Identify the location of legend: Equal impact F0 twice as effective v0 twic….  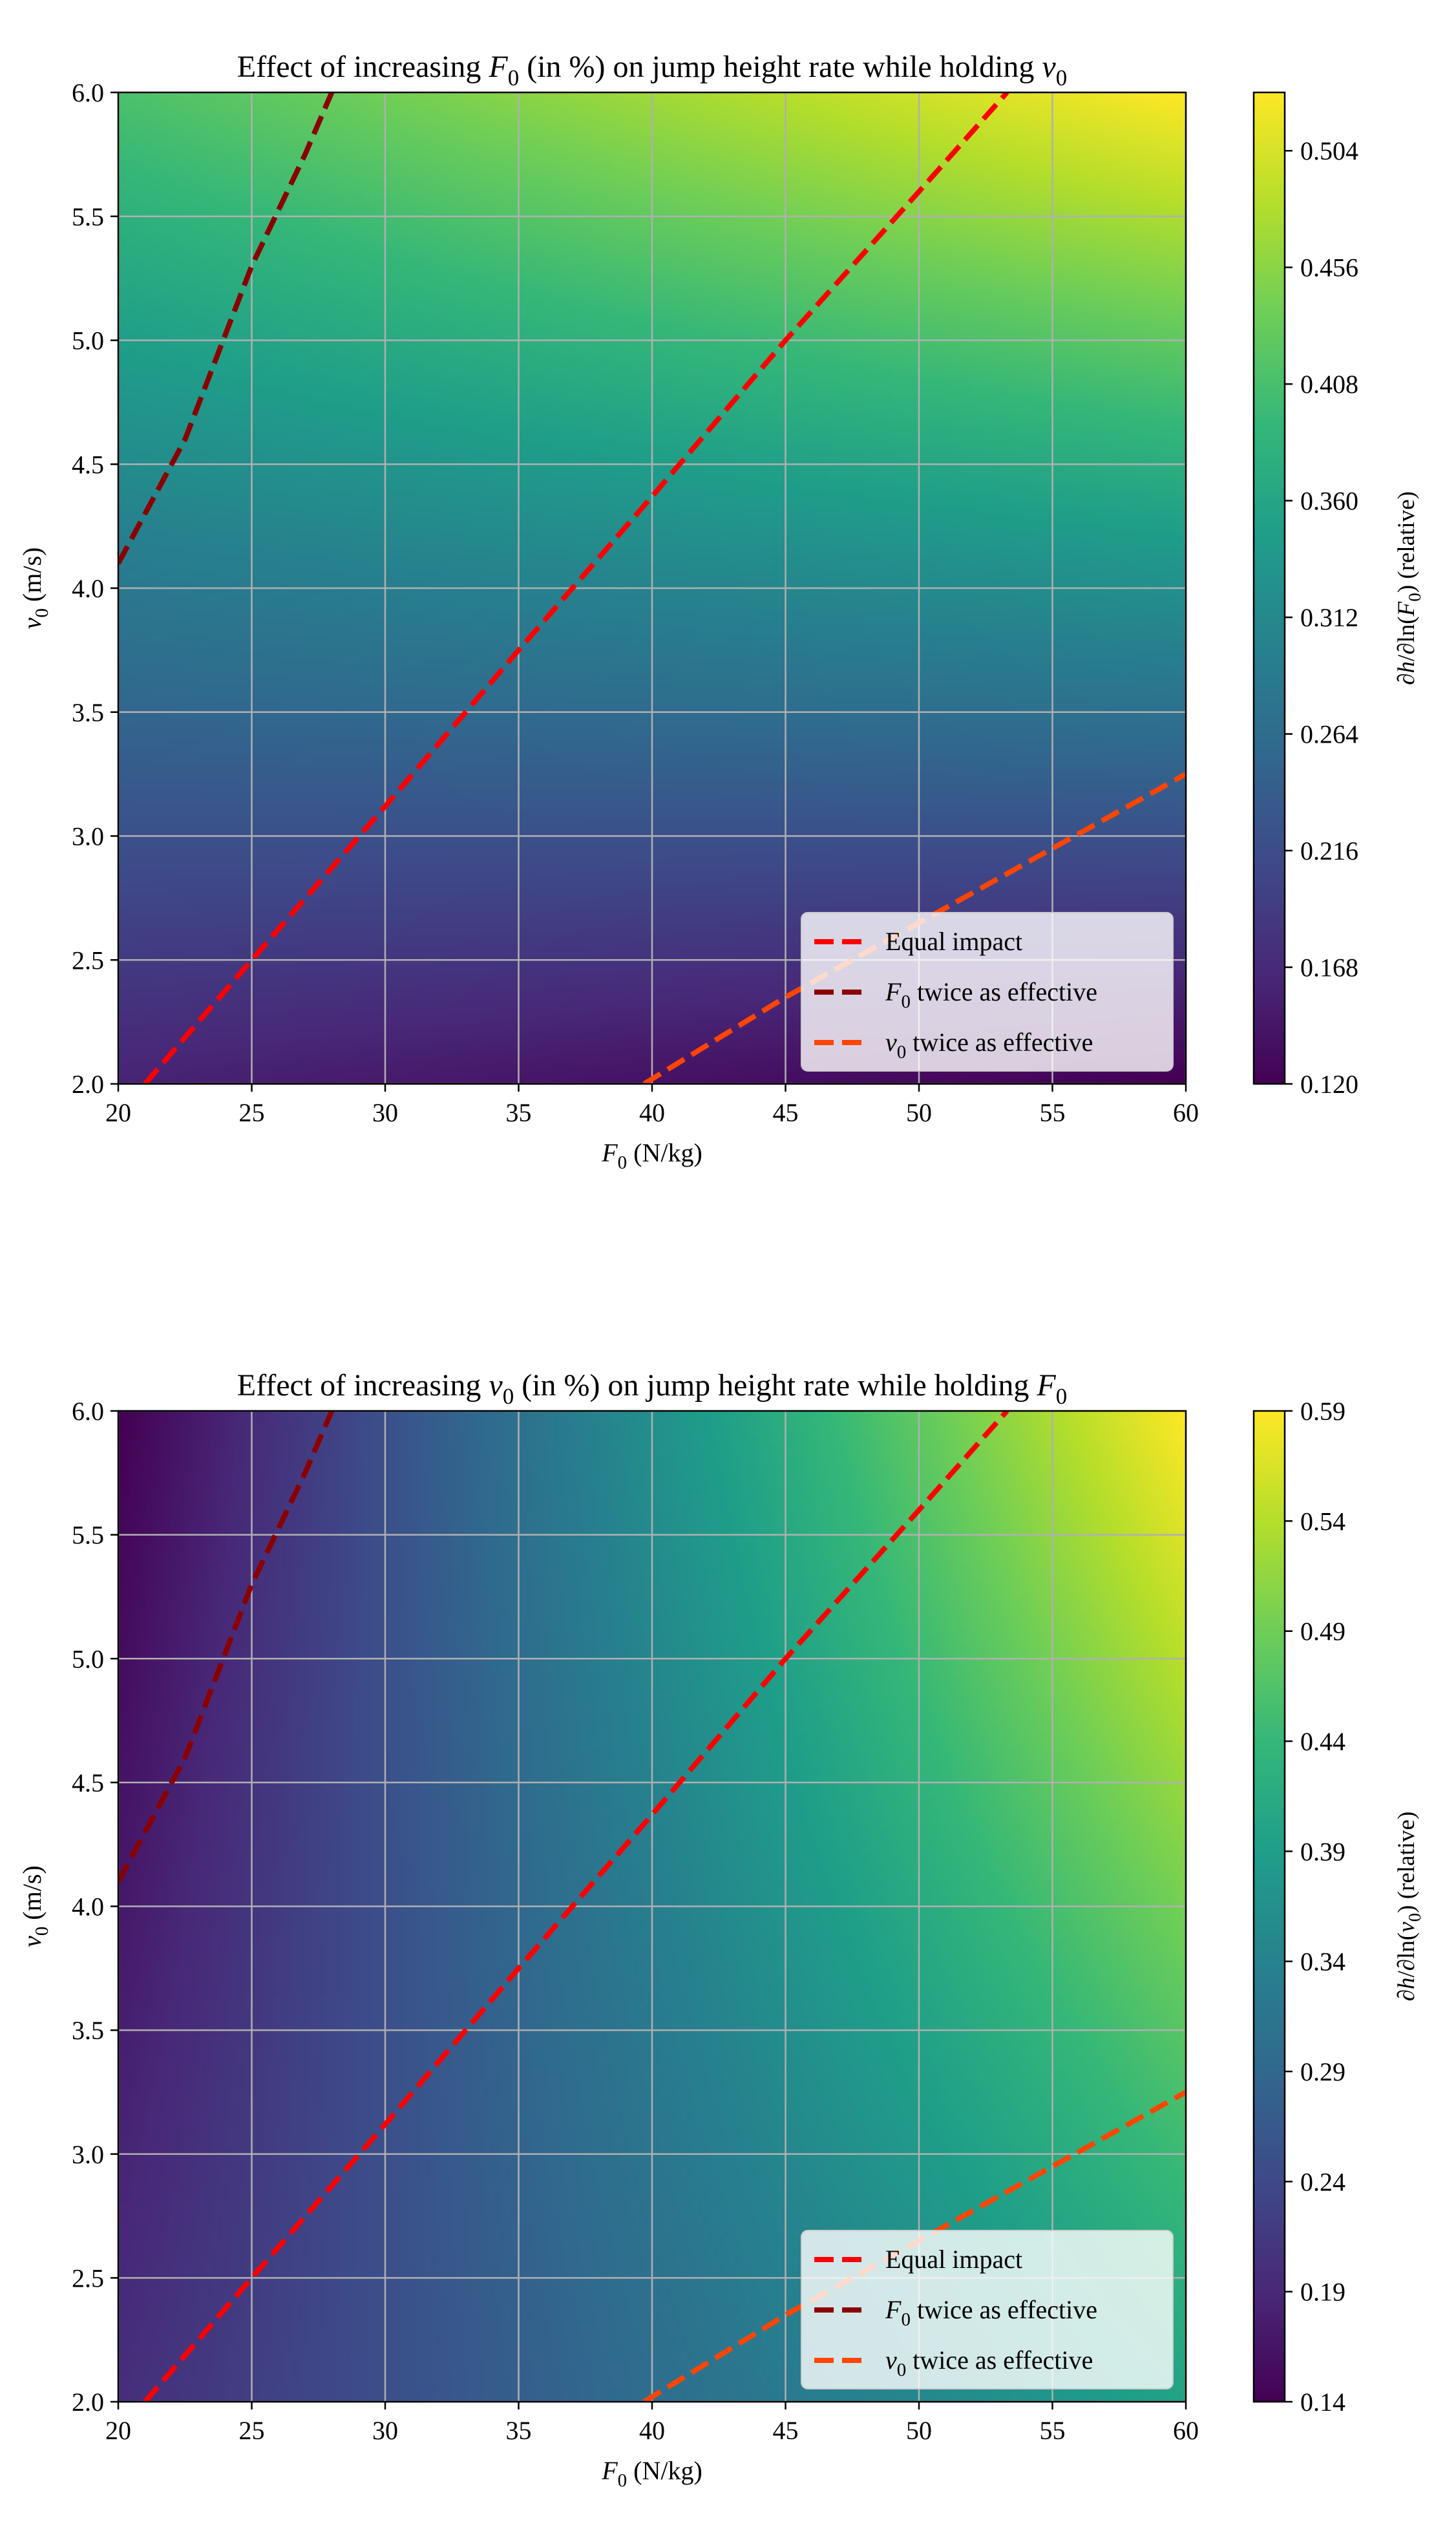
(987, 2309).